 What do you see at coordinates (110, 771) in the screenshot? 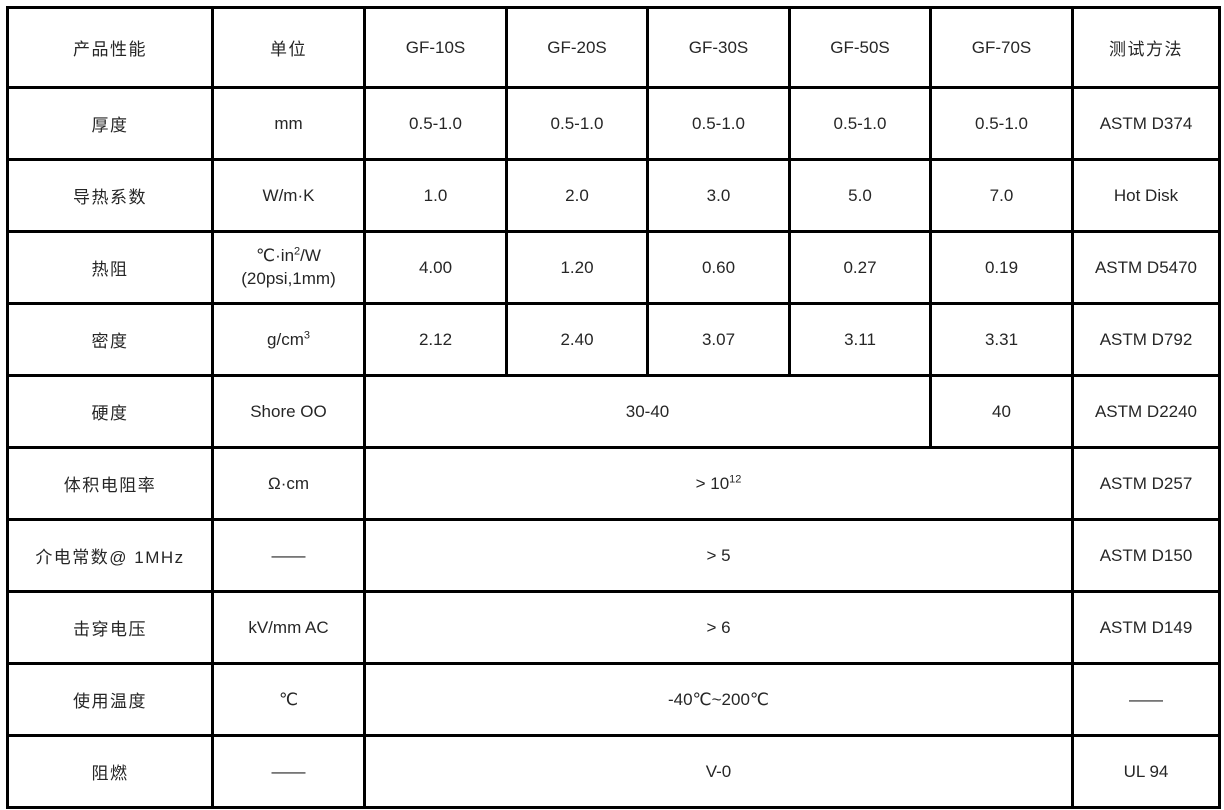
I see `property-label: 阻燃` at bounding box center [110, 771].